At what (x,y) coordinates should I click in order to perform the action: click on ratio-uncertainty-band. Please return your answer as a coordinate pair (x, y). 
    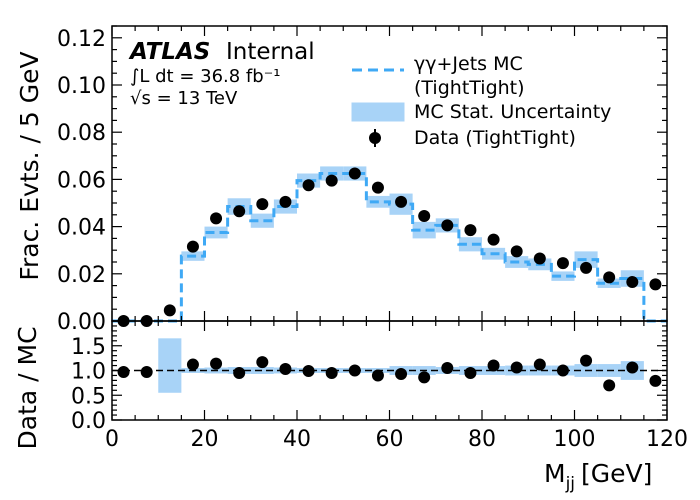
    Looking at the image, I should click on (401, 365).